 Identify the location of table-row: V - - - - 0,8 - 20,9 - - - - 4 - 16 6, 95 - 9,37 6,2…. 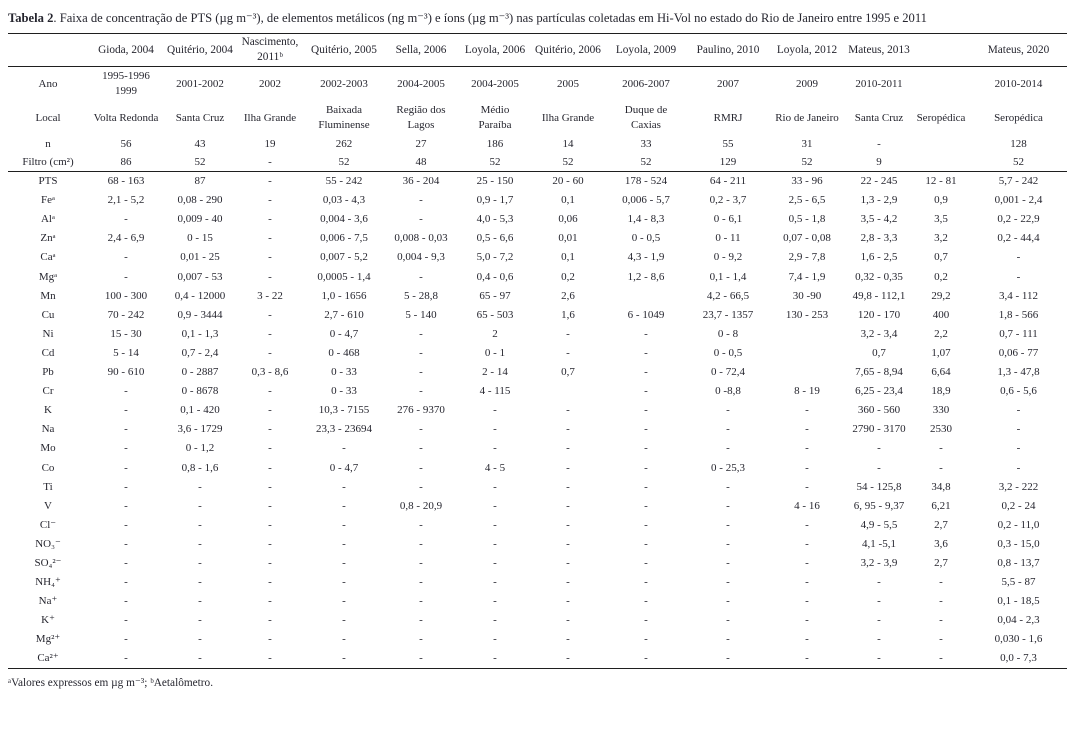
(537, 505).